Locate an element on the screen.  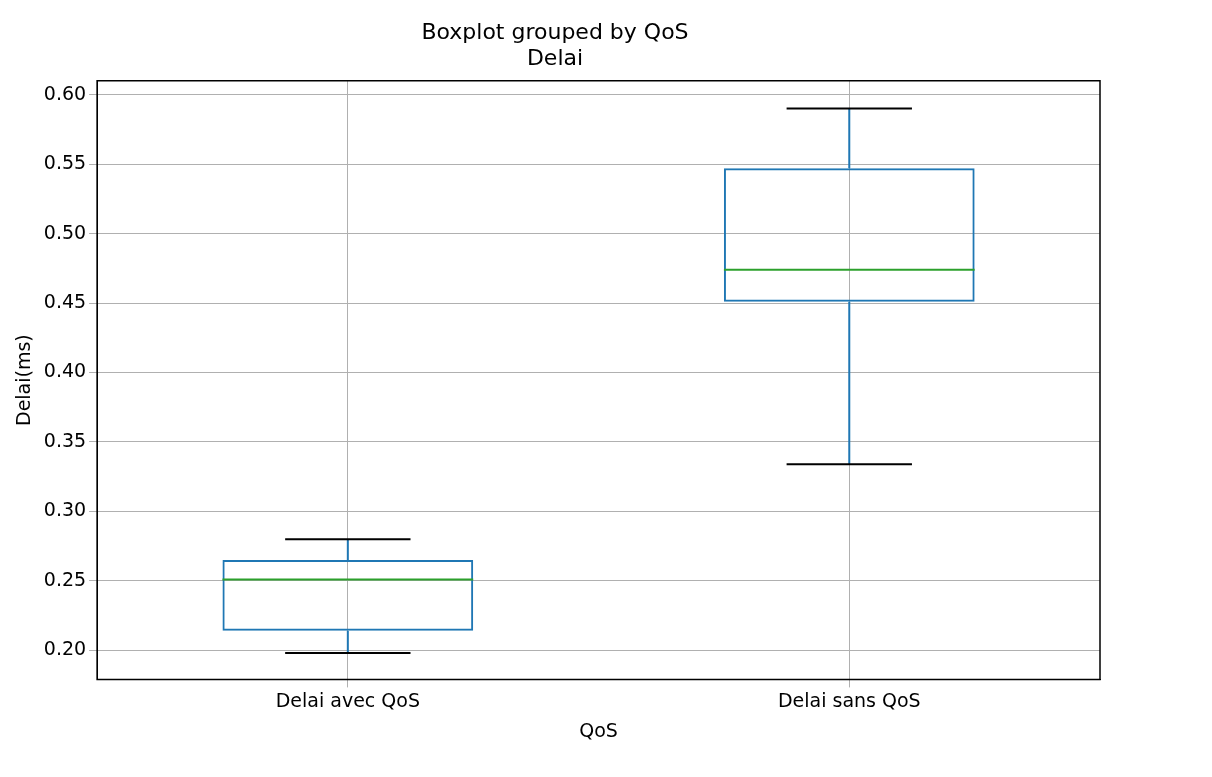
y-tick-label: 0.45 is located at coordinates (65, 300).